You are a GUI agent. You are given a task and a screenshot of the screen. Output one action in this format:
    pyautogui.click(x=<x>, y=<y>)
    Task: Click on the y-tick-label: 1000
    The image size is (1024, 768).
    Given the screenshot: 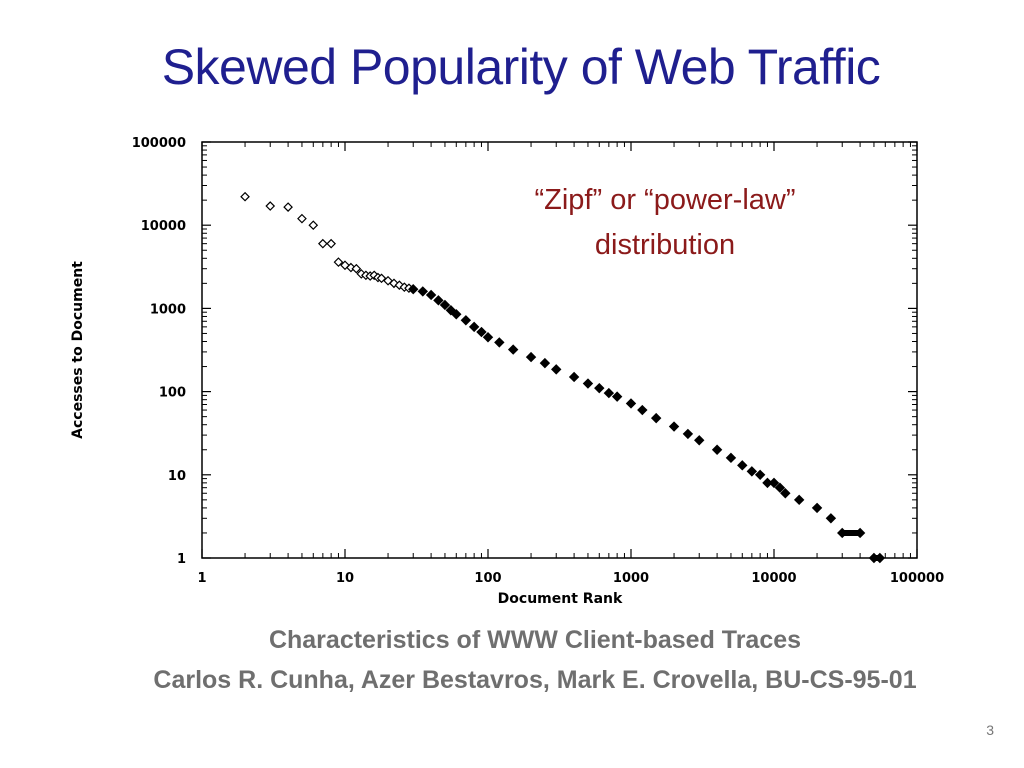 What is the action you would take?
    pyautogui.click(x=168, y=309)
    